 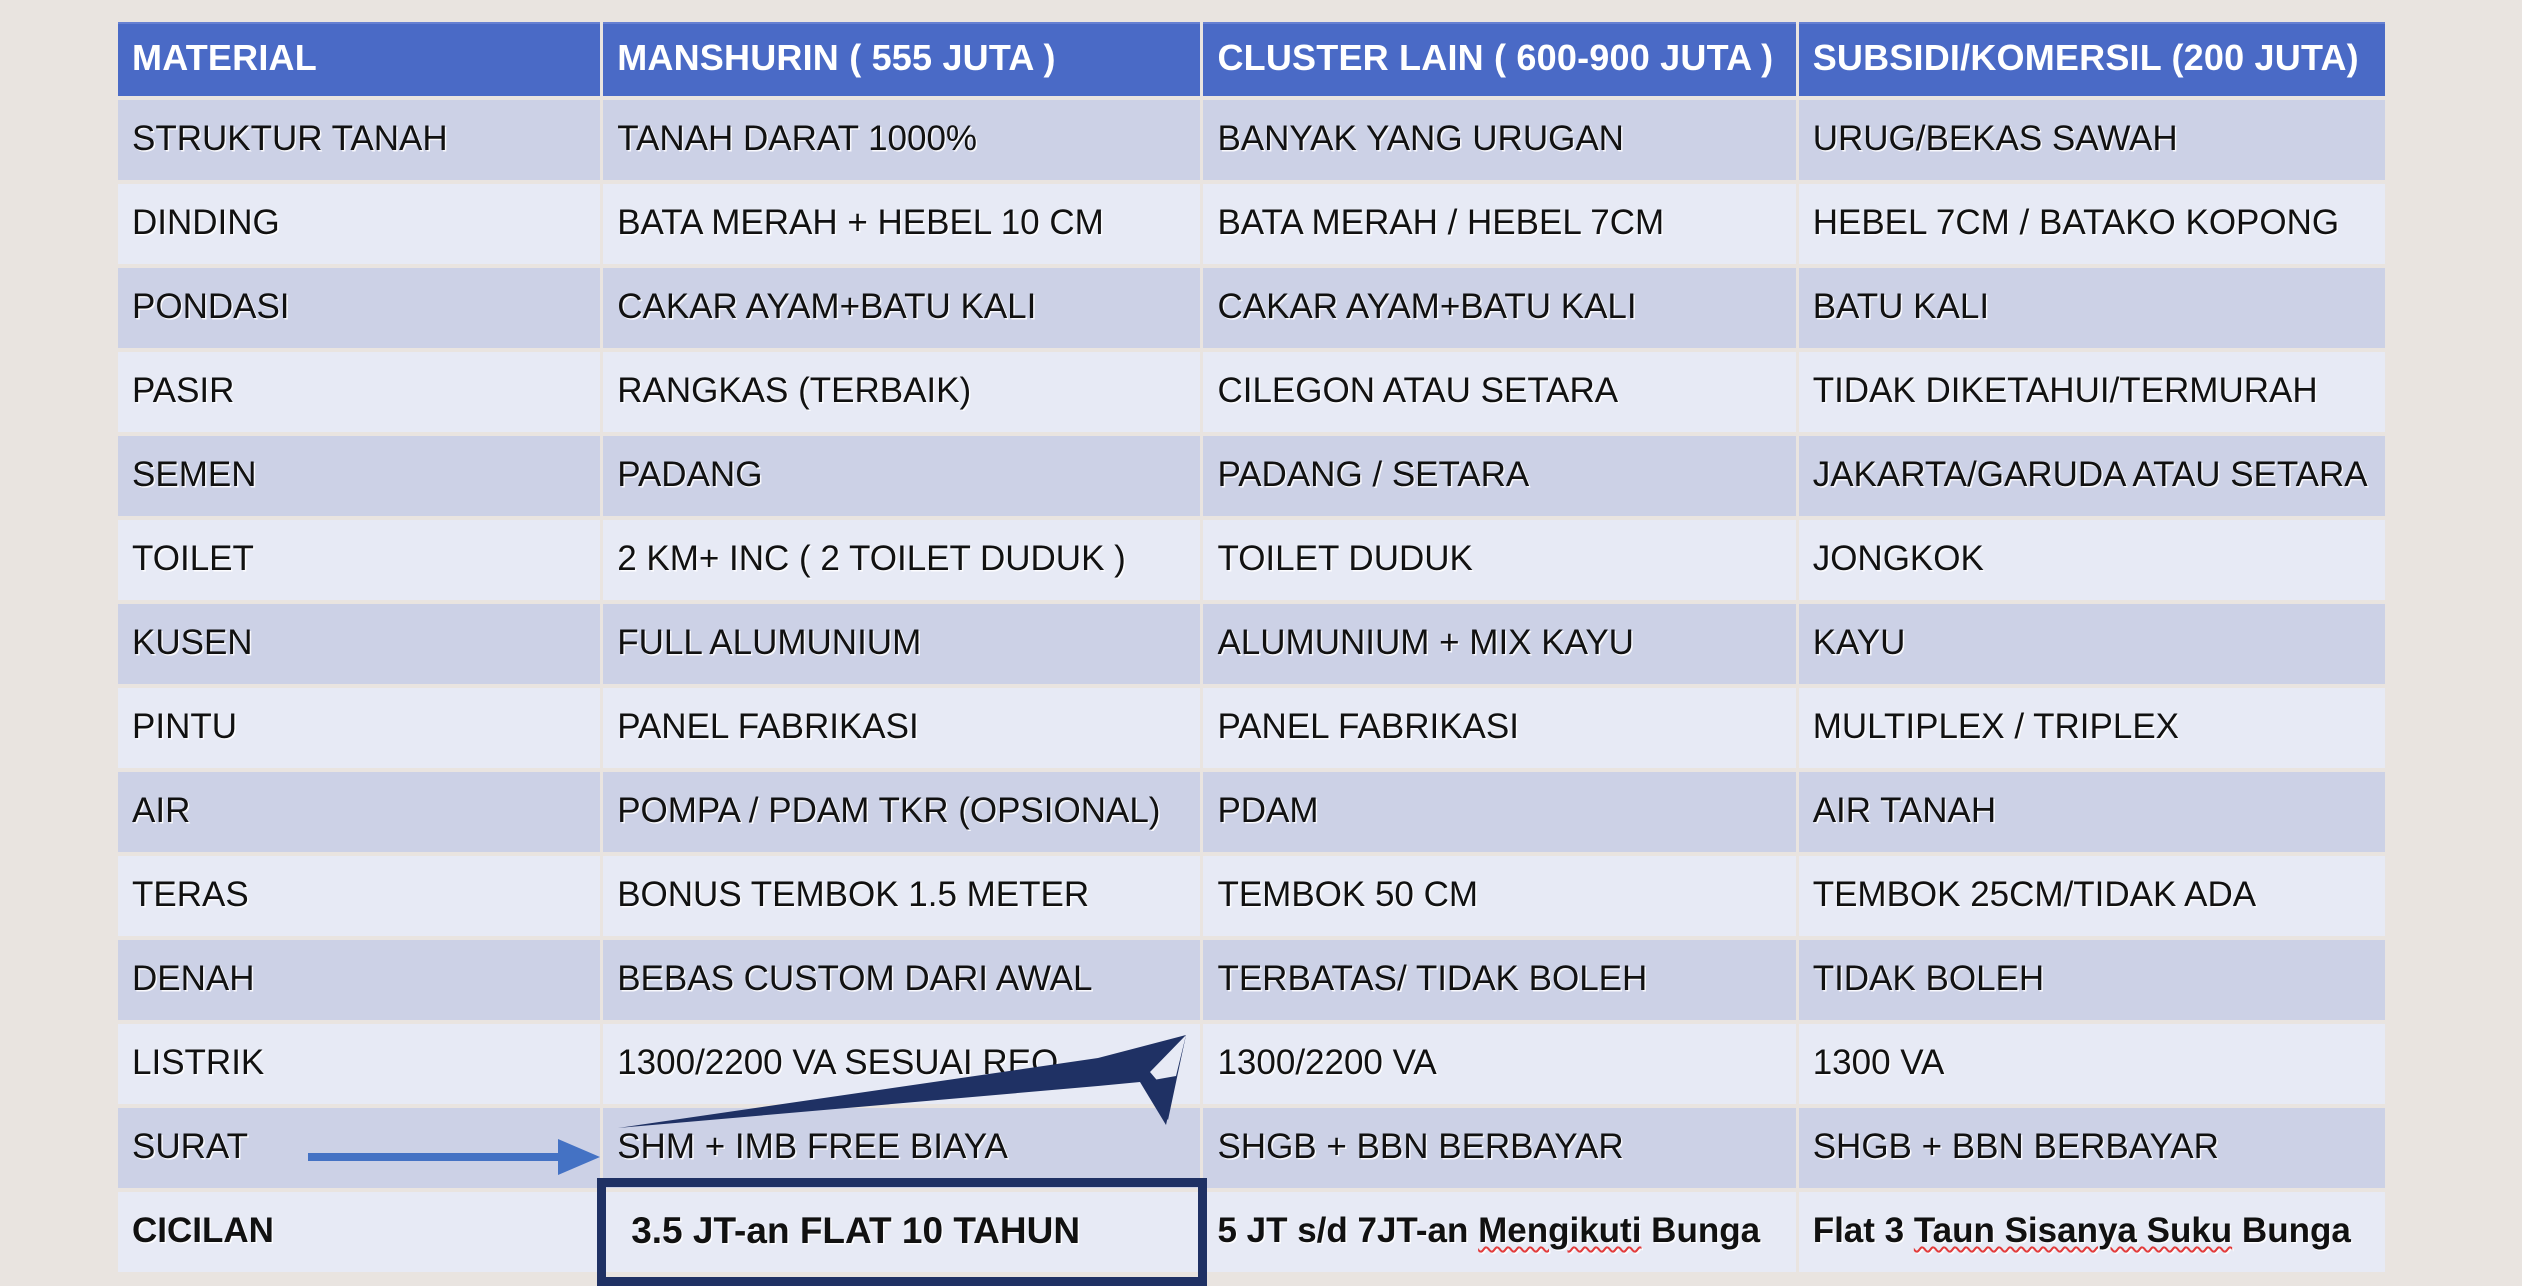 What do you see at coordinates (2091, 392) in the screenshot?
I see `cell-subsidi: TIDAK DIKETAHUI/TERMURAH` at bounding box center [2091, 392].